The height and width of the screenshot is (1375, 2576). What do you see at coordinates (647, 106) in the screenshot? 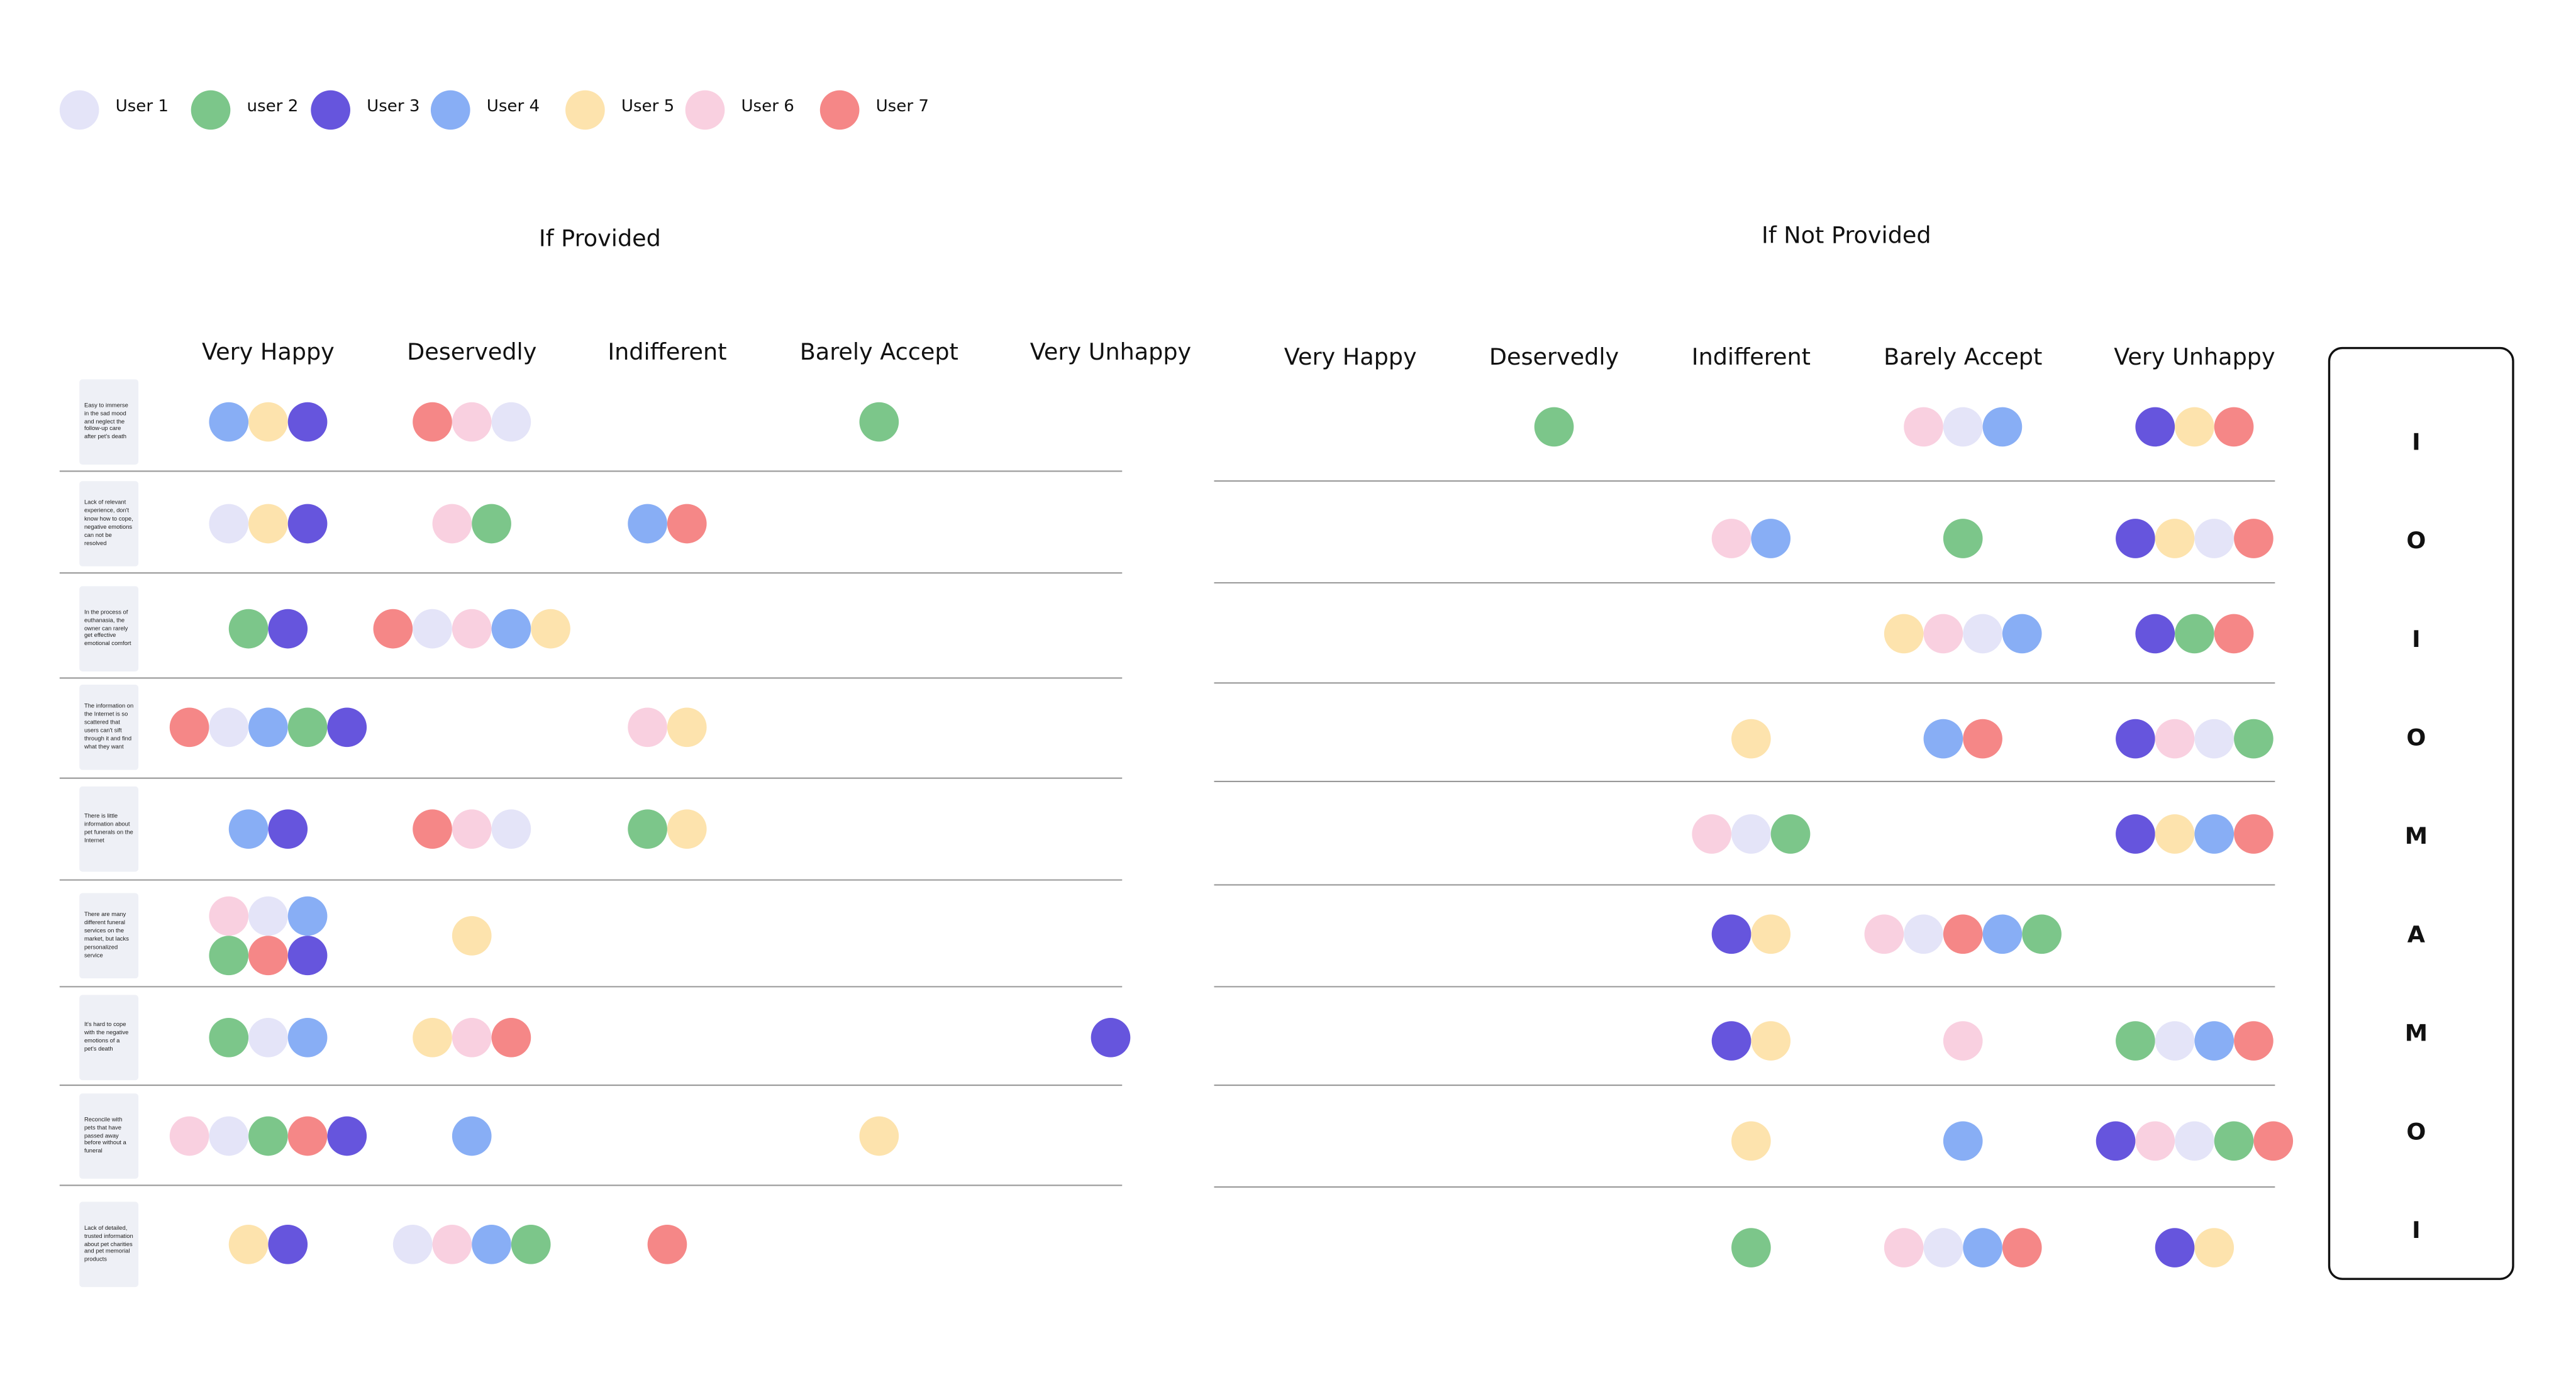
I see `legend-label: User 5` at bounding box center [647, 106].